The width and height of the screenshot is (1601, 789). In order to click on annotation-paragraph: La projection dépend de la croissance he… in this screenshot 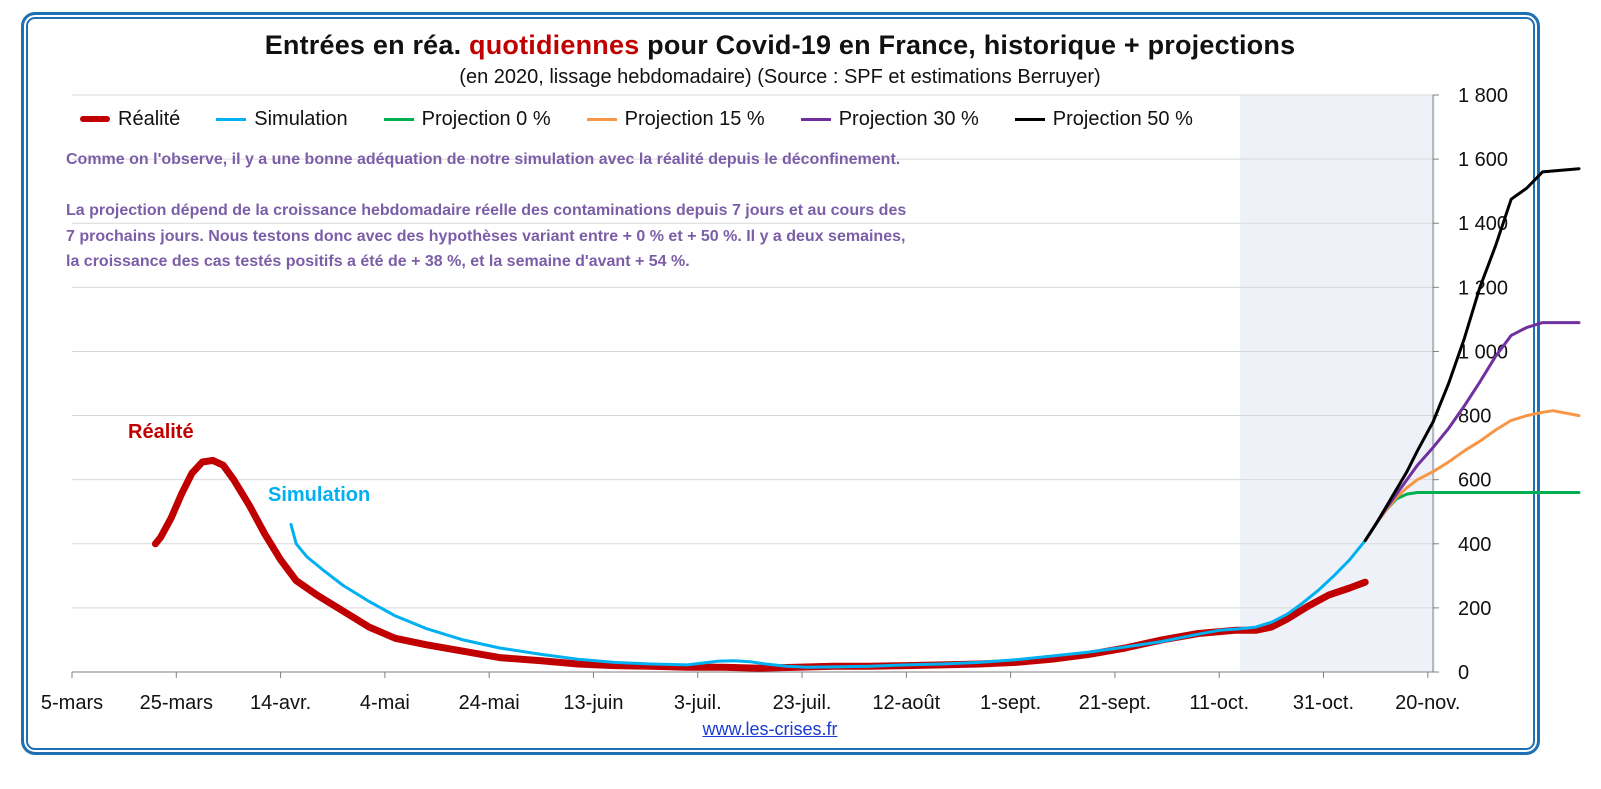, I will do `click(486, 236)`.